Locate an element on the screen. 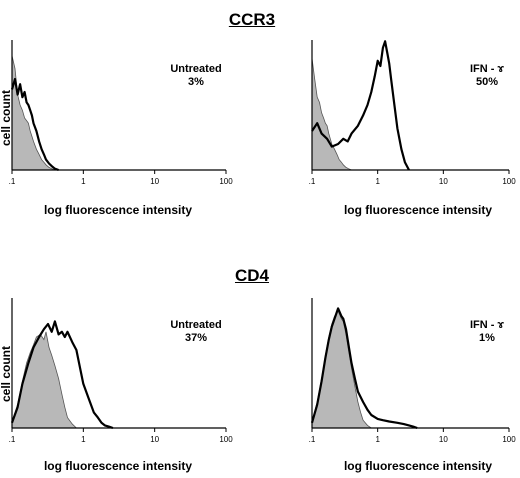  x-tick-label-1-0: .1 is located at coordinates (312, 181).